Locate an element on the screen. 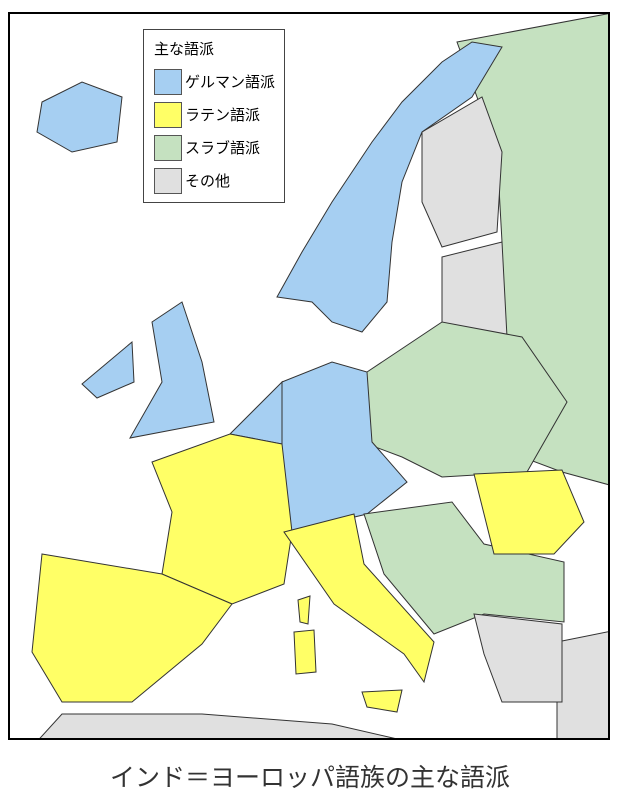 The width and height of the screenshot is (620, 809). legend-swatch-slavic is located at coordinates (168, 147).